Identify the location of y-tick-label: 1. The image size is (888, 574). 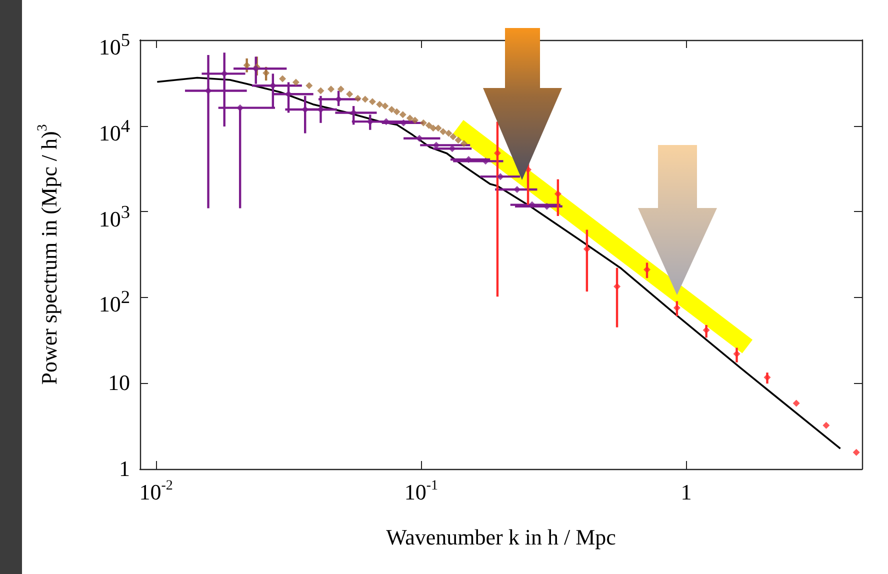
(124, 469).